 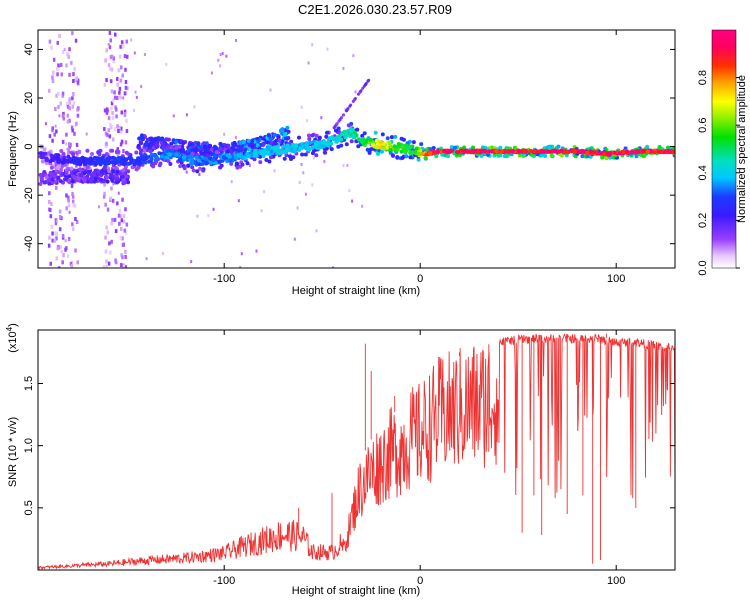 What do you see at coordinates (13, 149) in the screenshot?
I see `spectrogram-y-label: Frequency (Hz)` at bounding box center [13, 149].